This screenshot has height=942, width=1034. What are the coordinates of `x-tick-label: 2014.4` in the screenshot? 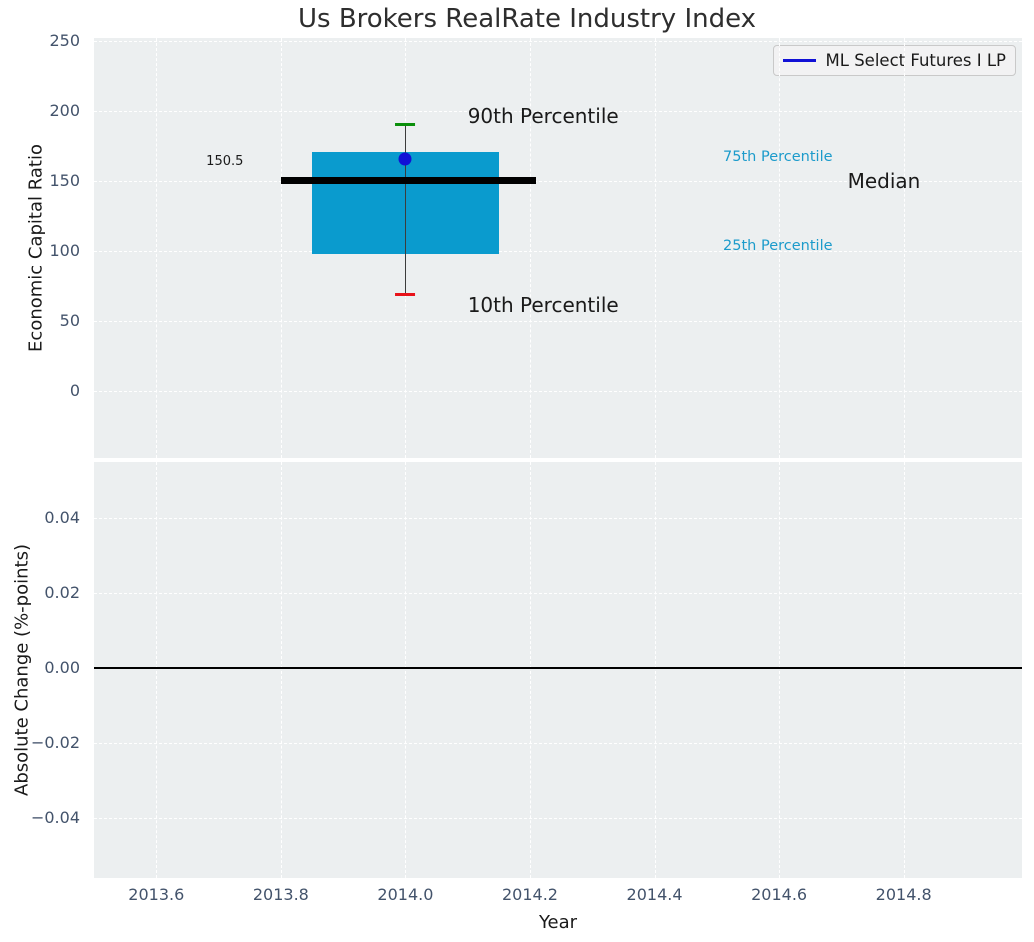 It's located at (654, 894).